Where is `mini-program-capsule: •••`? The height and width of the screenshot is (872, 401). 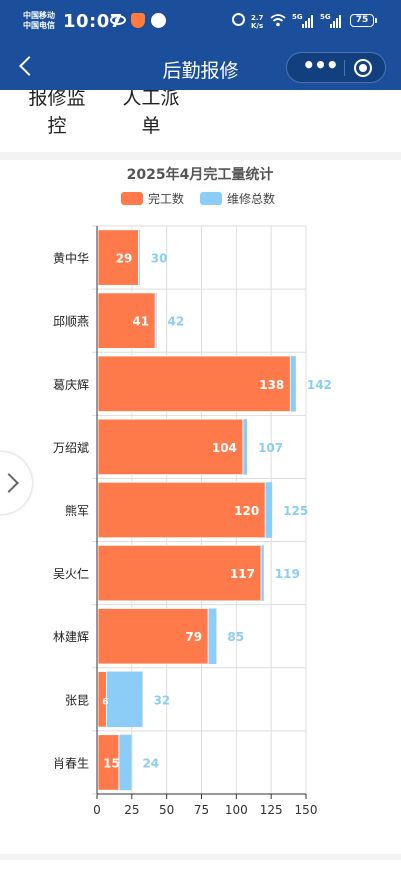
mini-program-capsule: ••• is located at coordinates (336, 67).